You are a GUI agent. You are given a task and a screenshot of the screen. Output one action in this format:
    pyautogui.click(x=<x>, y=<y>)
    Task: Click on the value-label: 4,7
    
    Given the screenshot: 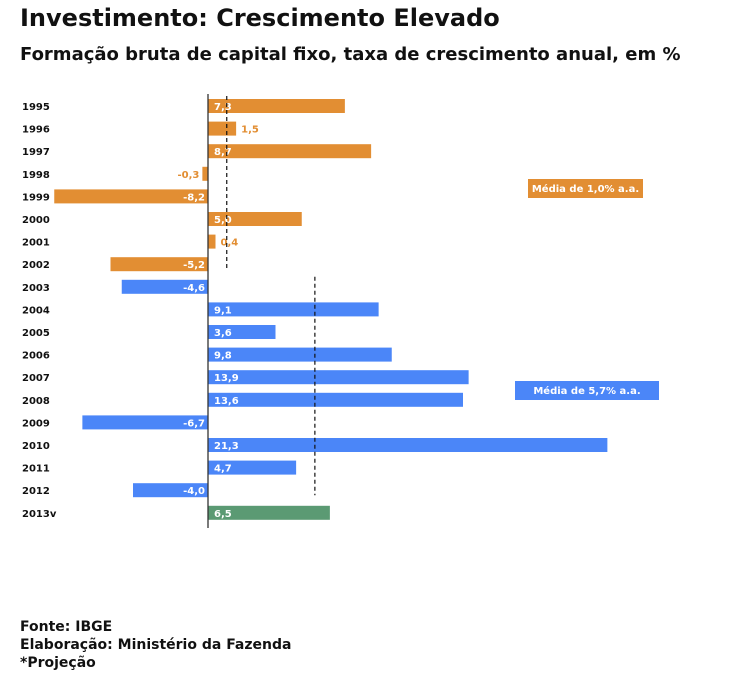 What is the action you would take?
    pyautogui.click(x=223, y=469)
    